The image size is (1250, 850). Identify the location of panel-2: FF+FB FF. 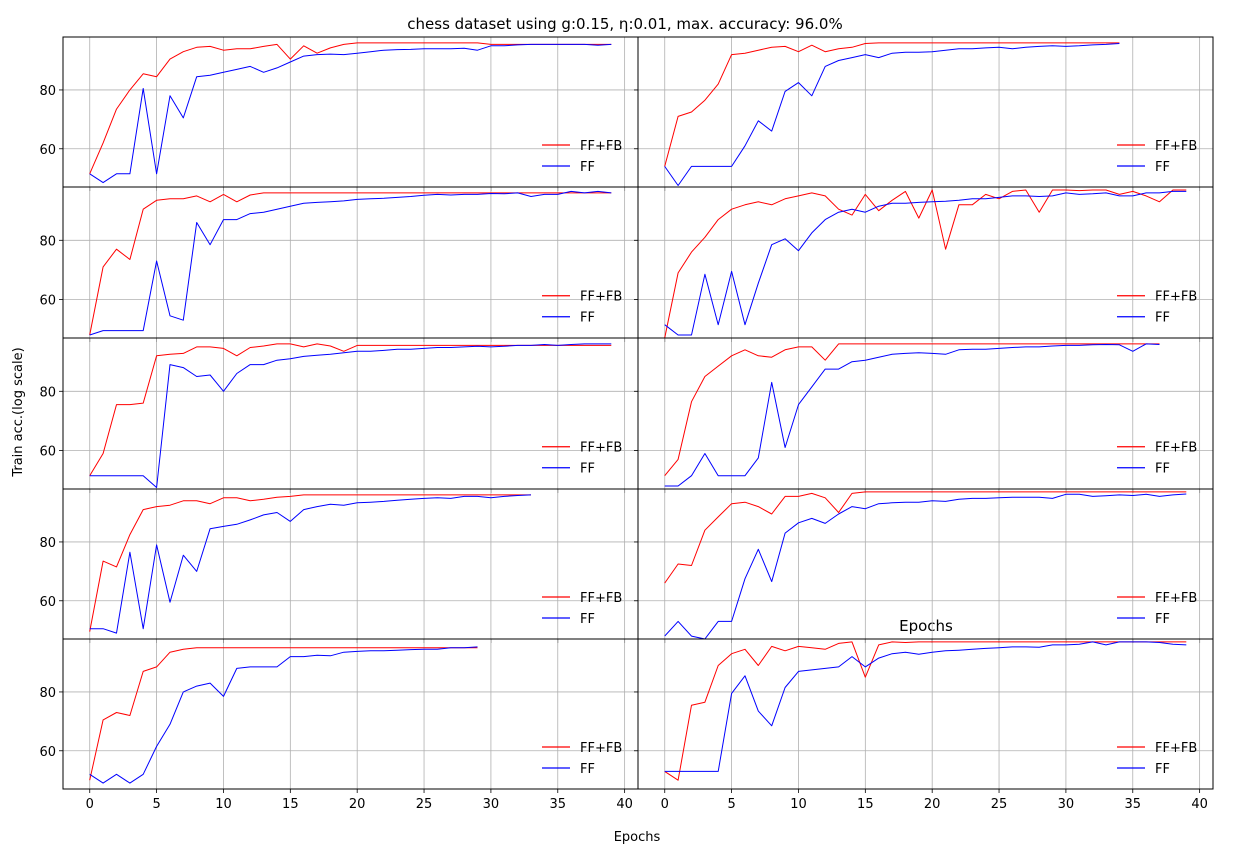
(924, 113).